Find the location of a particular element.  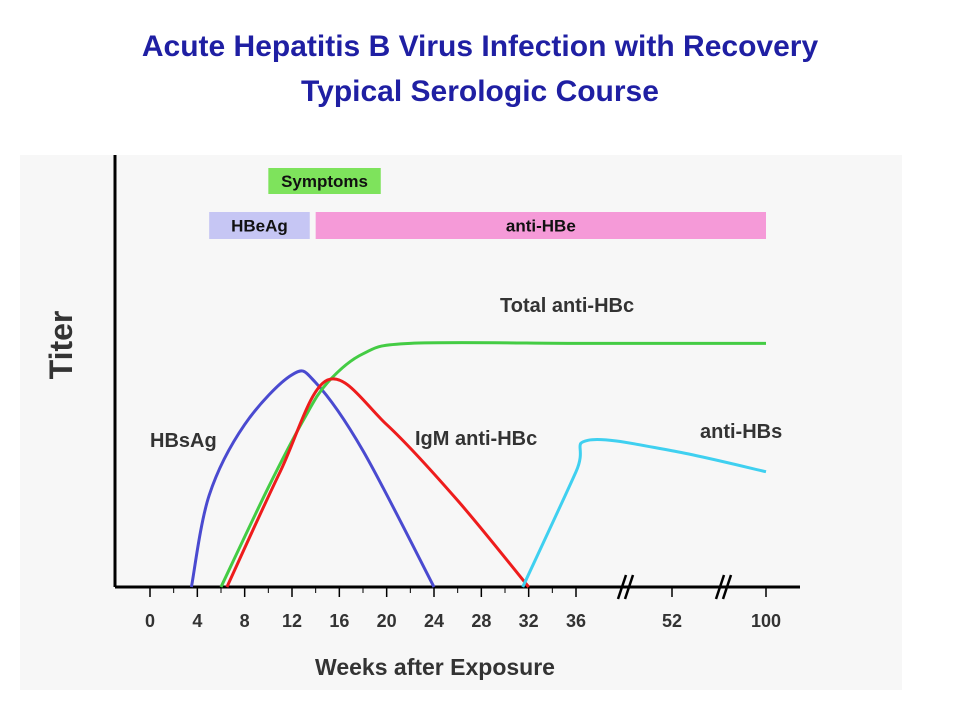

band-label-hbeag: HBeAg is located at coordinates (259, 226).